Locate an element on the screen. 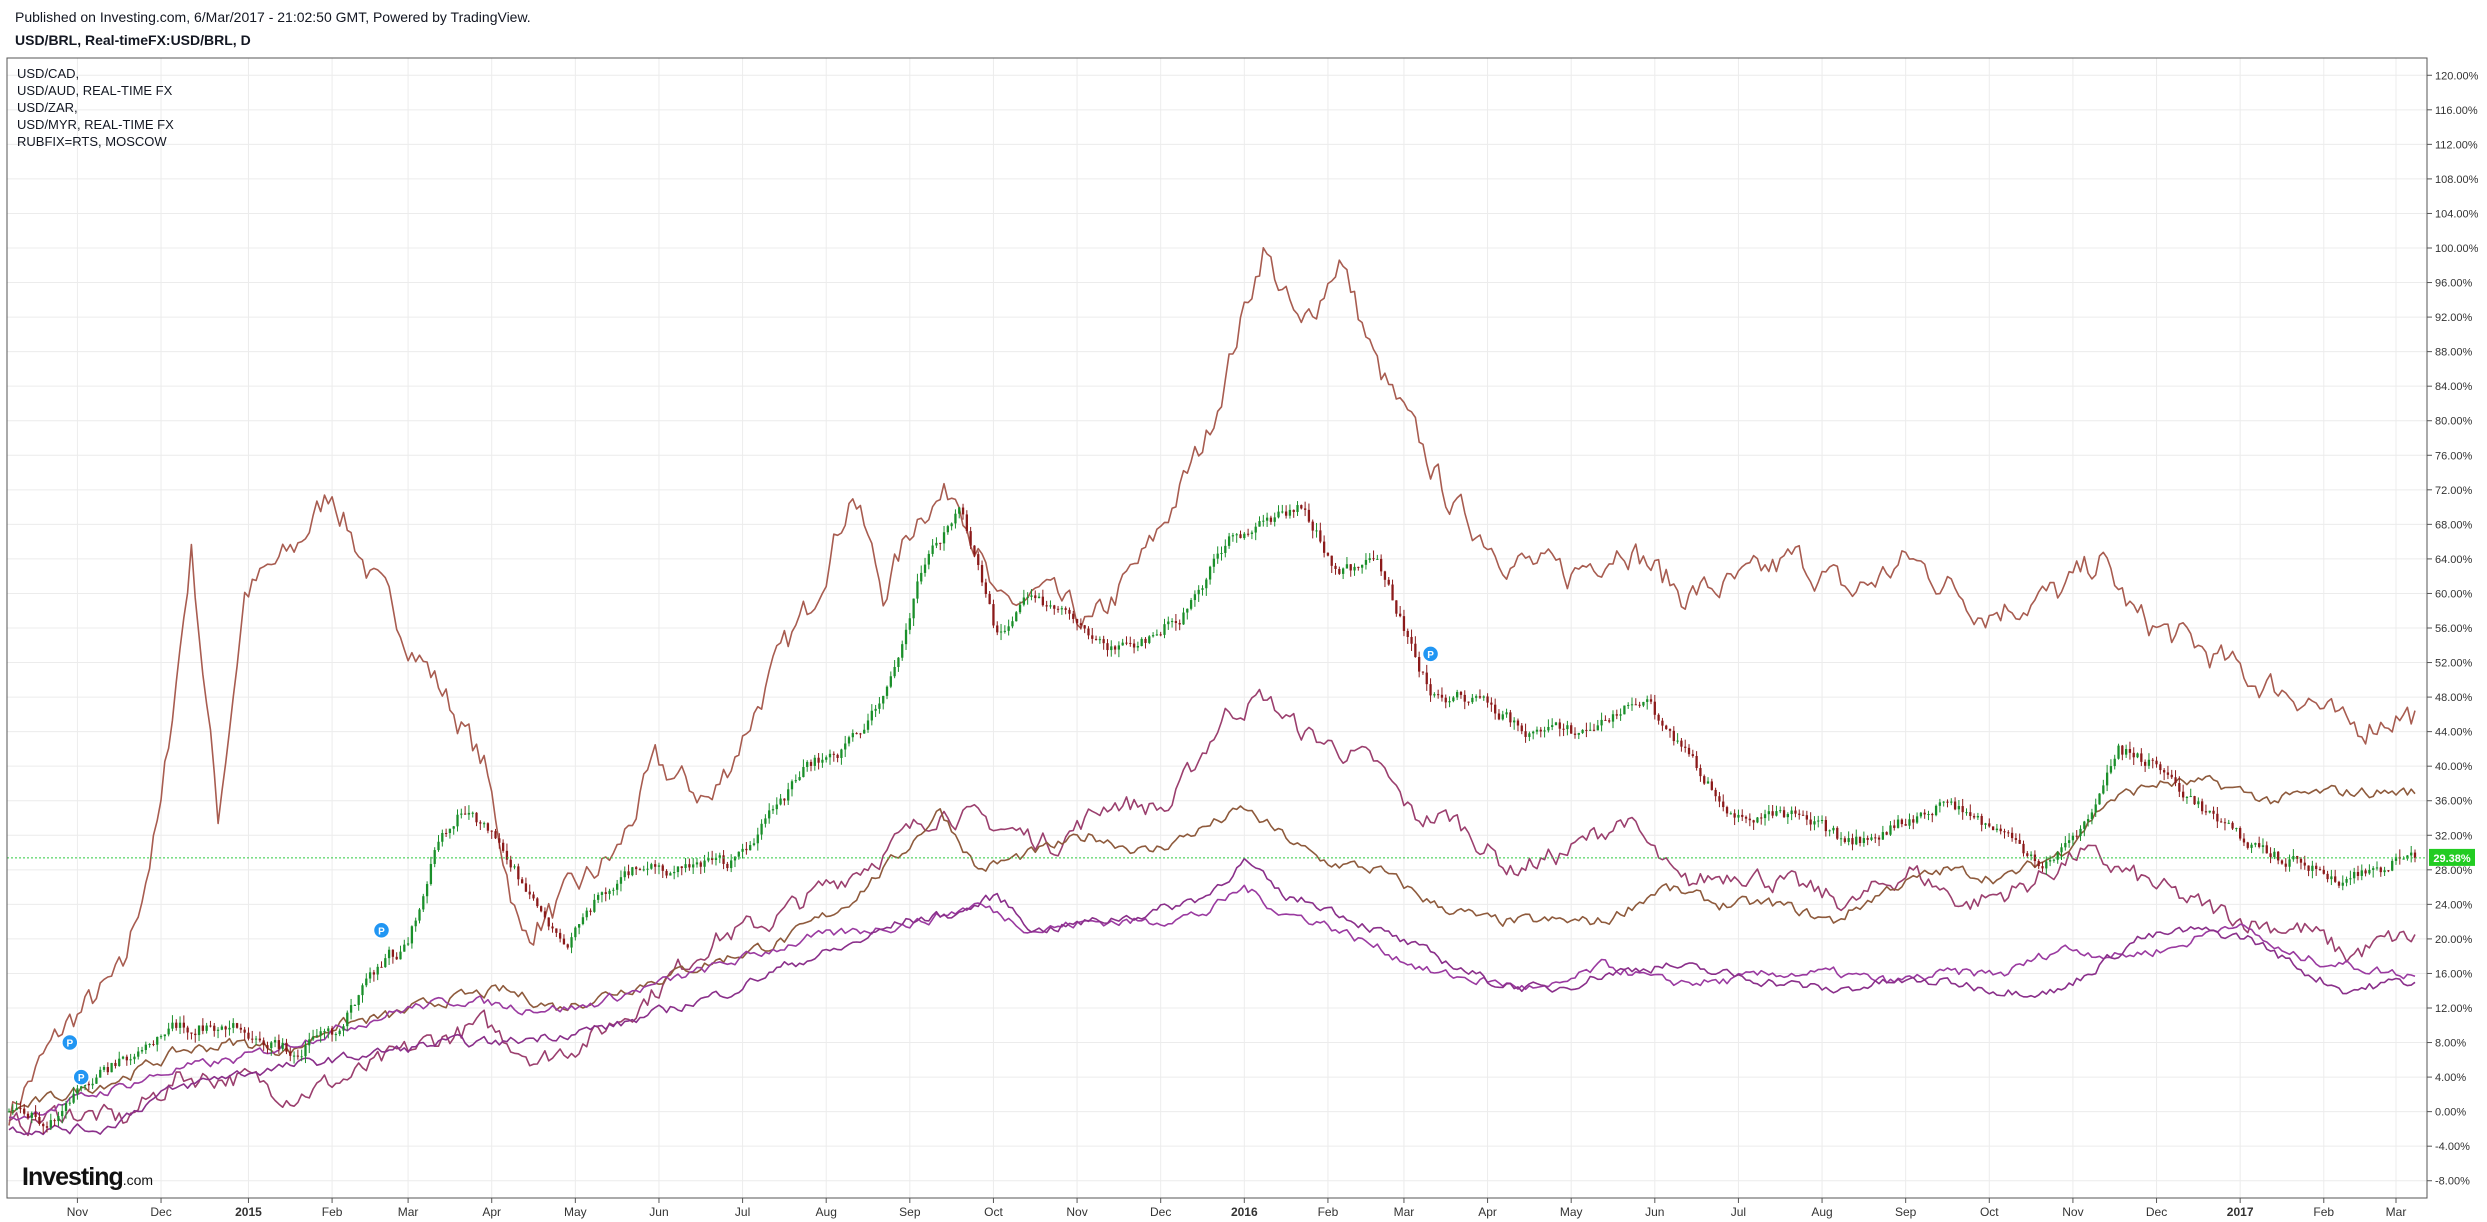 The image size is (2487, 1222). y-tick-label: 60.00% is located at coordinates (2454, 594).